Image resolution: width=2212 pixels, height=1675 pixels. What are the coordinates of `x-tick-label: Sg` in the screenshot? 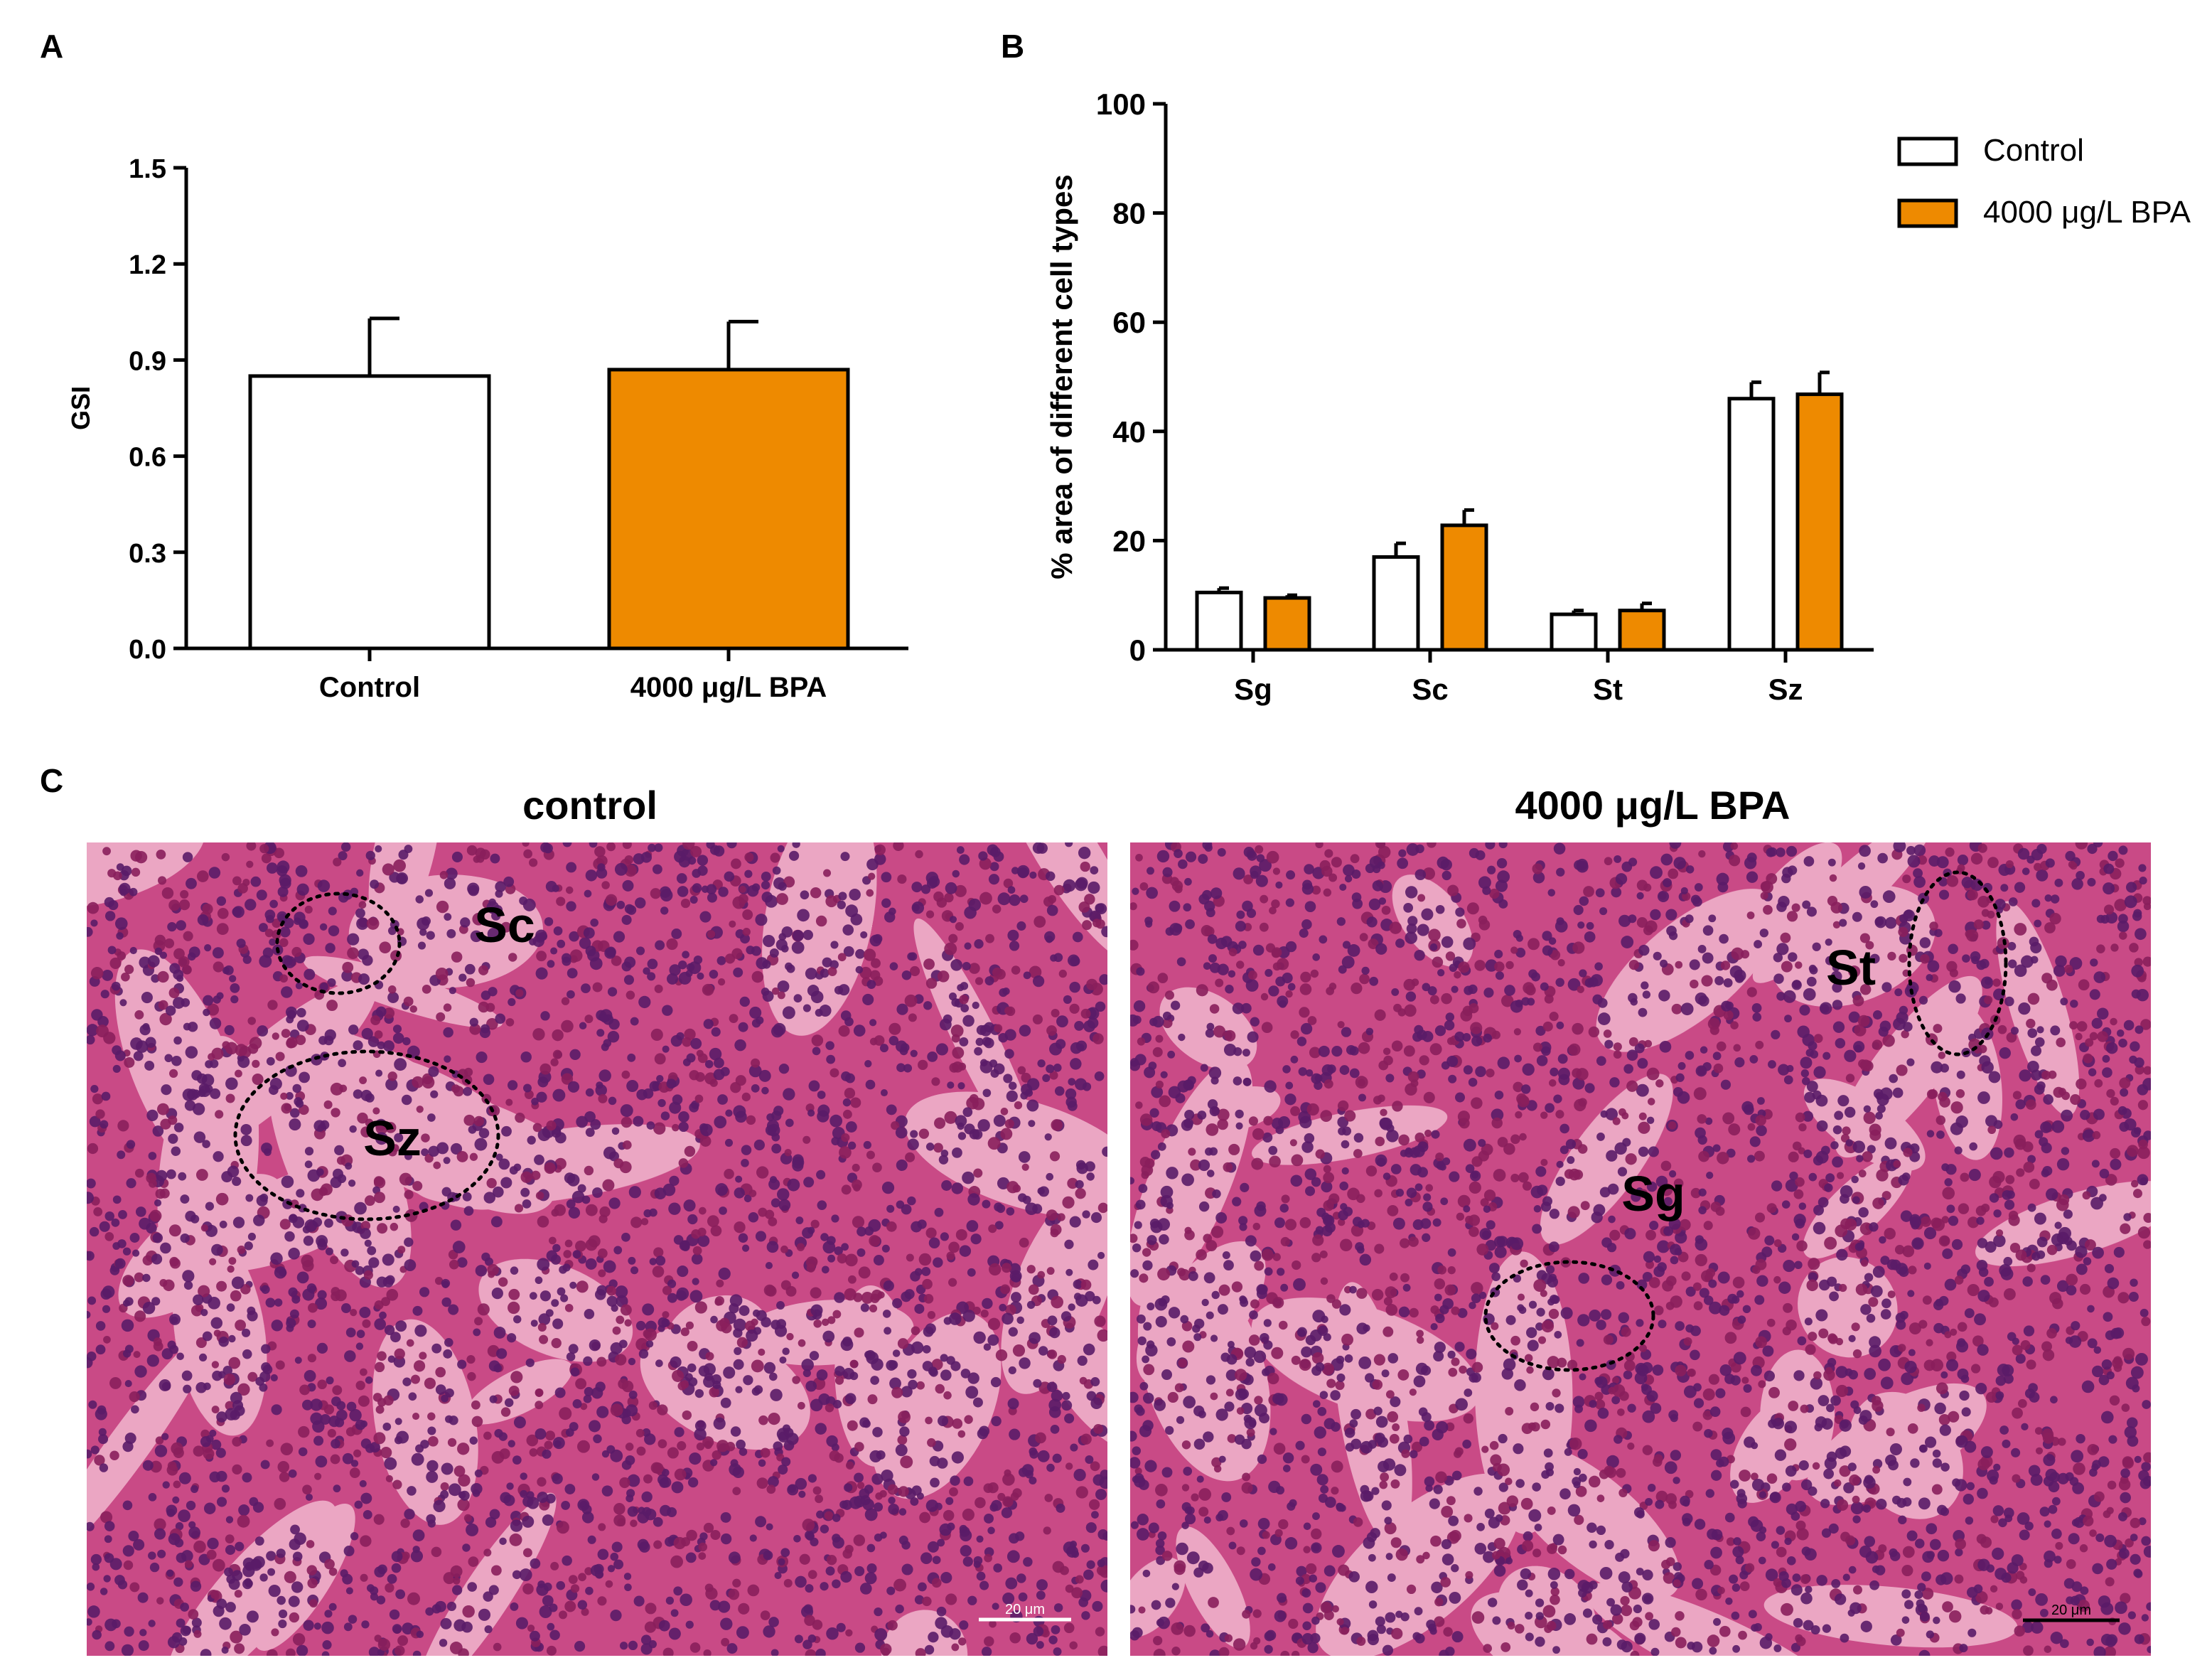 It's located at (1253, 689).